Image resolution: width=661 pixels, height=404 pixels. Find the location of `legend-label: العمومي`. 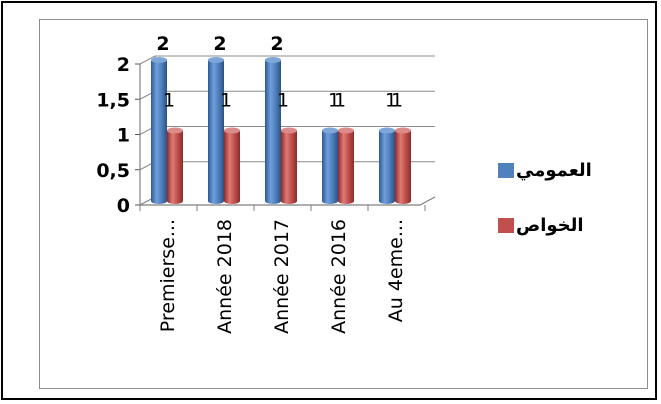

legend-label: العمومي is located at coordinates (554, 170).